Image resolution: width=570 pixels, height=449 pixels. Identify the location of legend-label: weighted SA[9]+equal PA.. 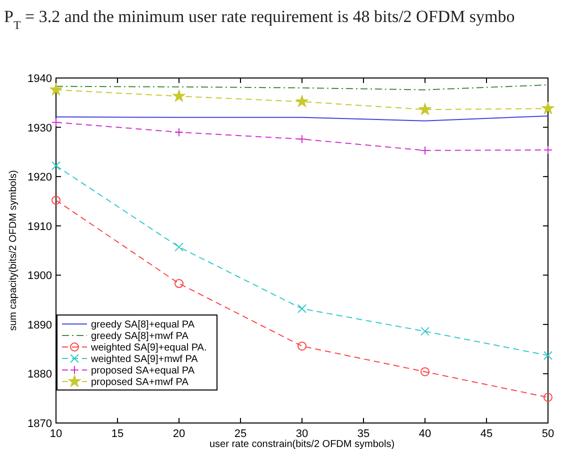
(148, 348).